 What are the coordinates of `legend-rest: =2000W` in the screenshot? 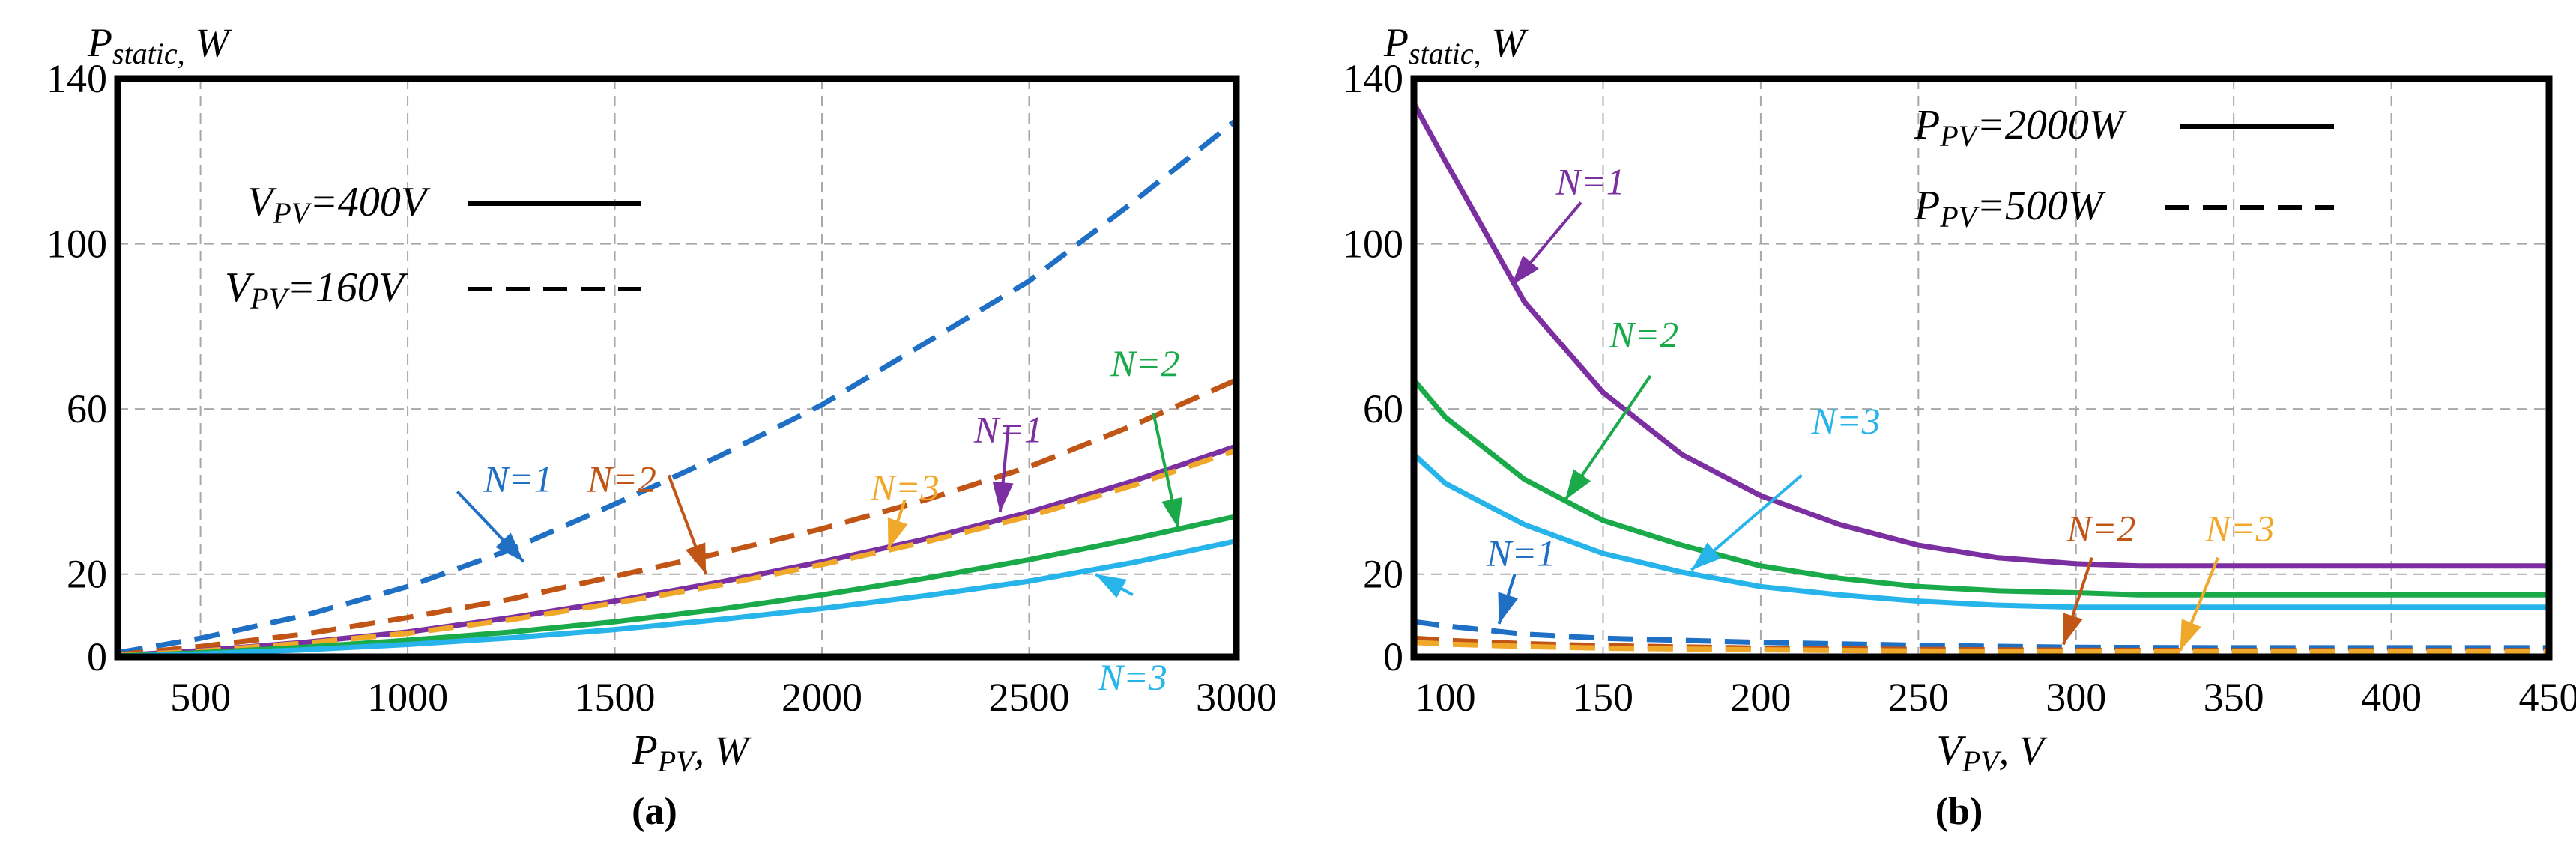 It's located at (2052, 125).